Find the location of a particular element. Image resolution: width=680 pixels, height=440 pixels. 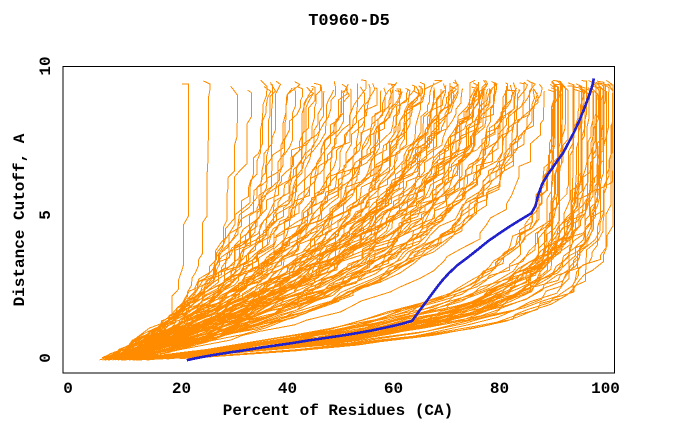

x-tick-label-60: 60 is located at coordinates (393, 389).